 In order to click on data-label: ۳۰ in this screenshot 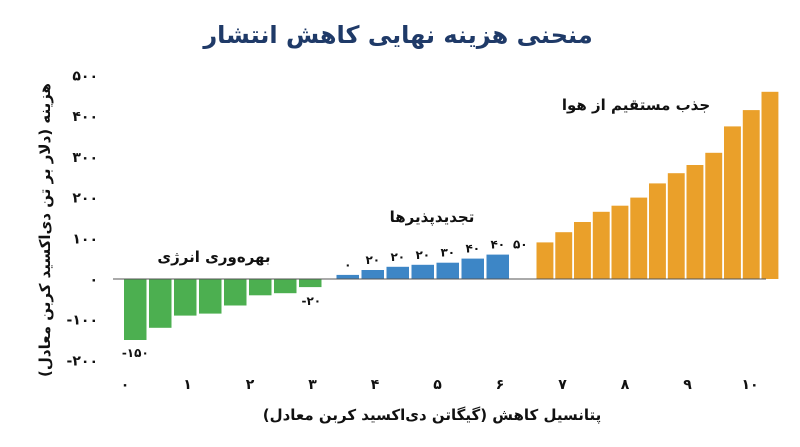, I will do `click(447, 253)`.